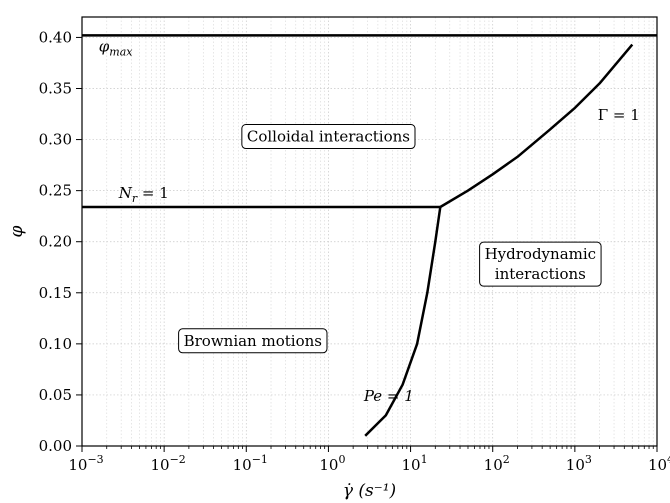 The width and height of the screenshot is (670, 503). What do you see at coordinates (579, 463) in the screenshot?
I see `x-tick-label: 10³` at bounding box center [579, 463].